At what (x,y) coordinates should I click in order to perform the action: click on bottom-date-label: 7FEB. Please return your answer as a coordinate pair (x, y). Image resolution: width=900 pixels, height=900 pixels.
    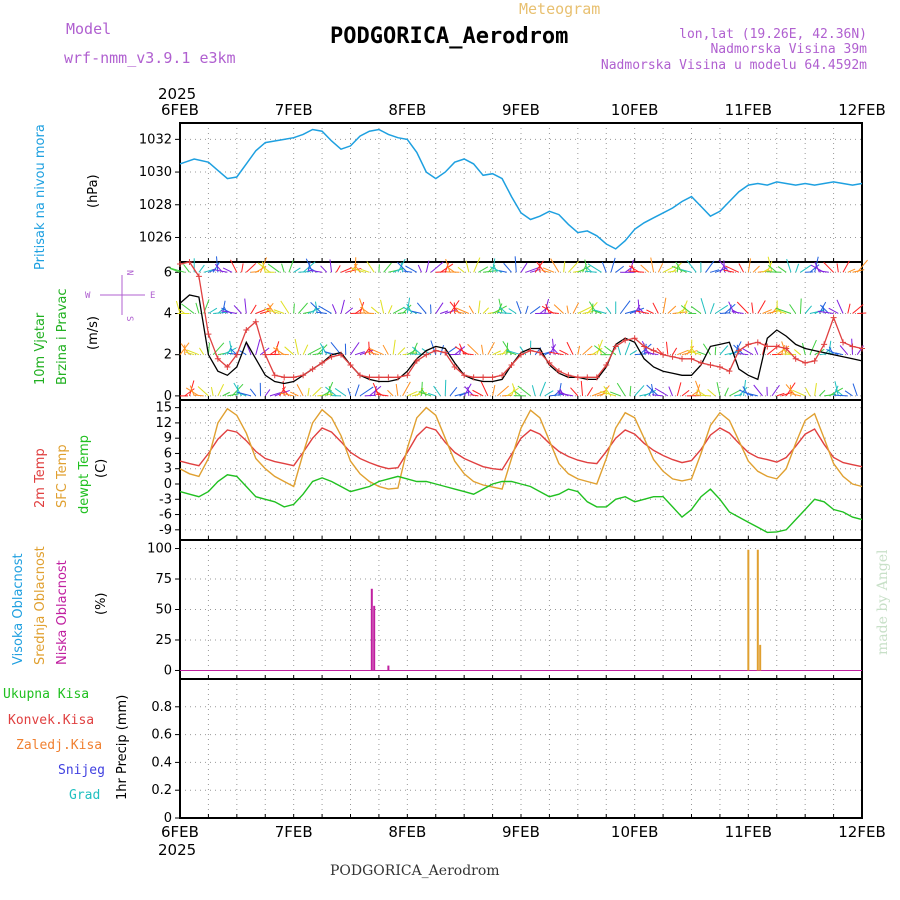
    Looking at the image, I should click on (294, 832).